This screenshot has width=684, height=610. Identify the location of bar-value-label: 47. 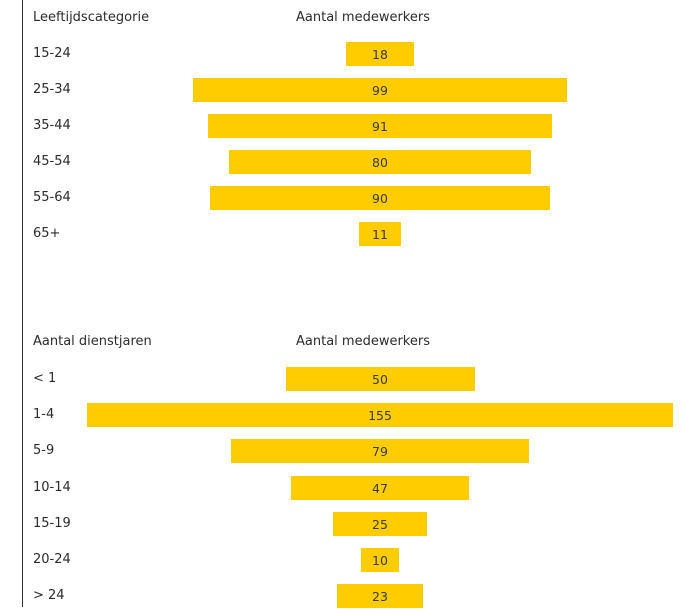
(380, 488).